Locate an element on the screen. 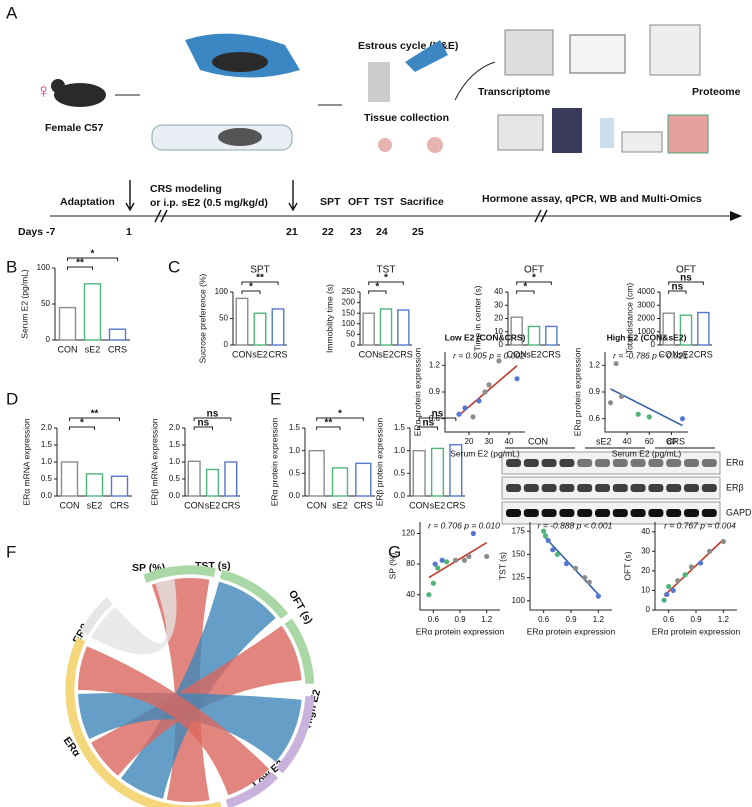 The height and width of the screenshot is (807, 752). blot-strip is located at coordinates (611, 463).